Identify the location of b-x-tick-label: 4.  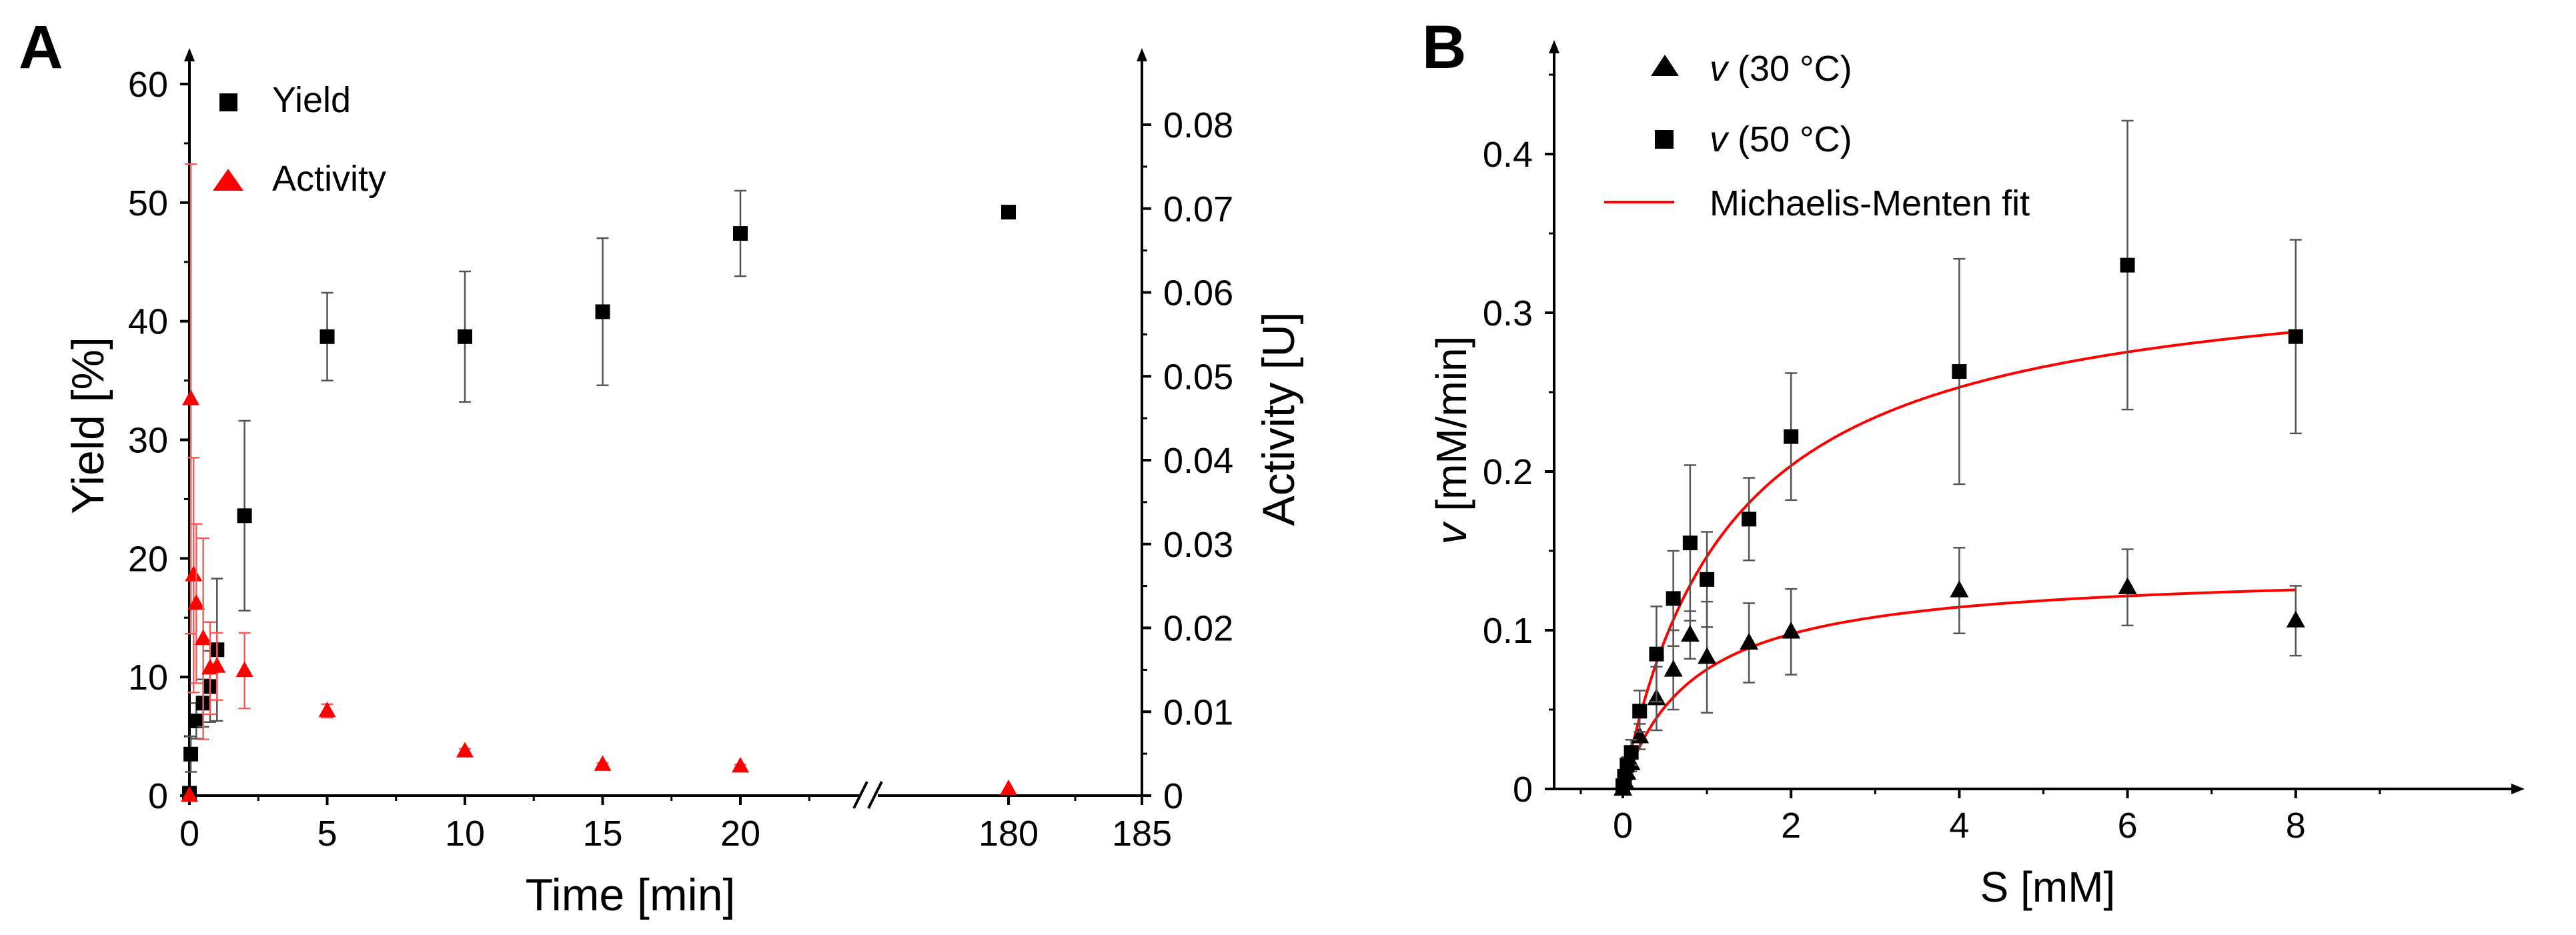
(1959, 826).